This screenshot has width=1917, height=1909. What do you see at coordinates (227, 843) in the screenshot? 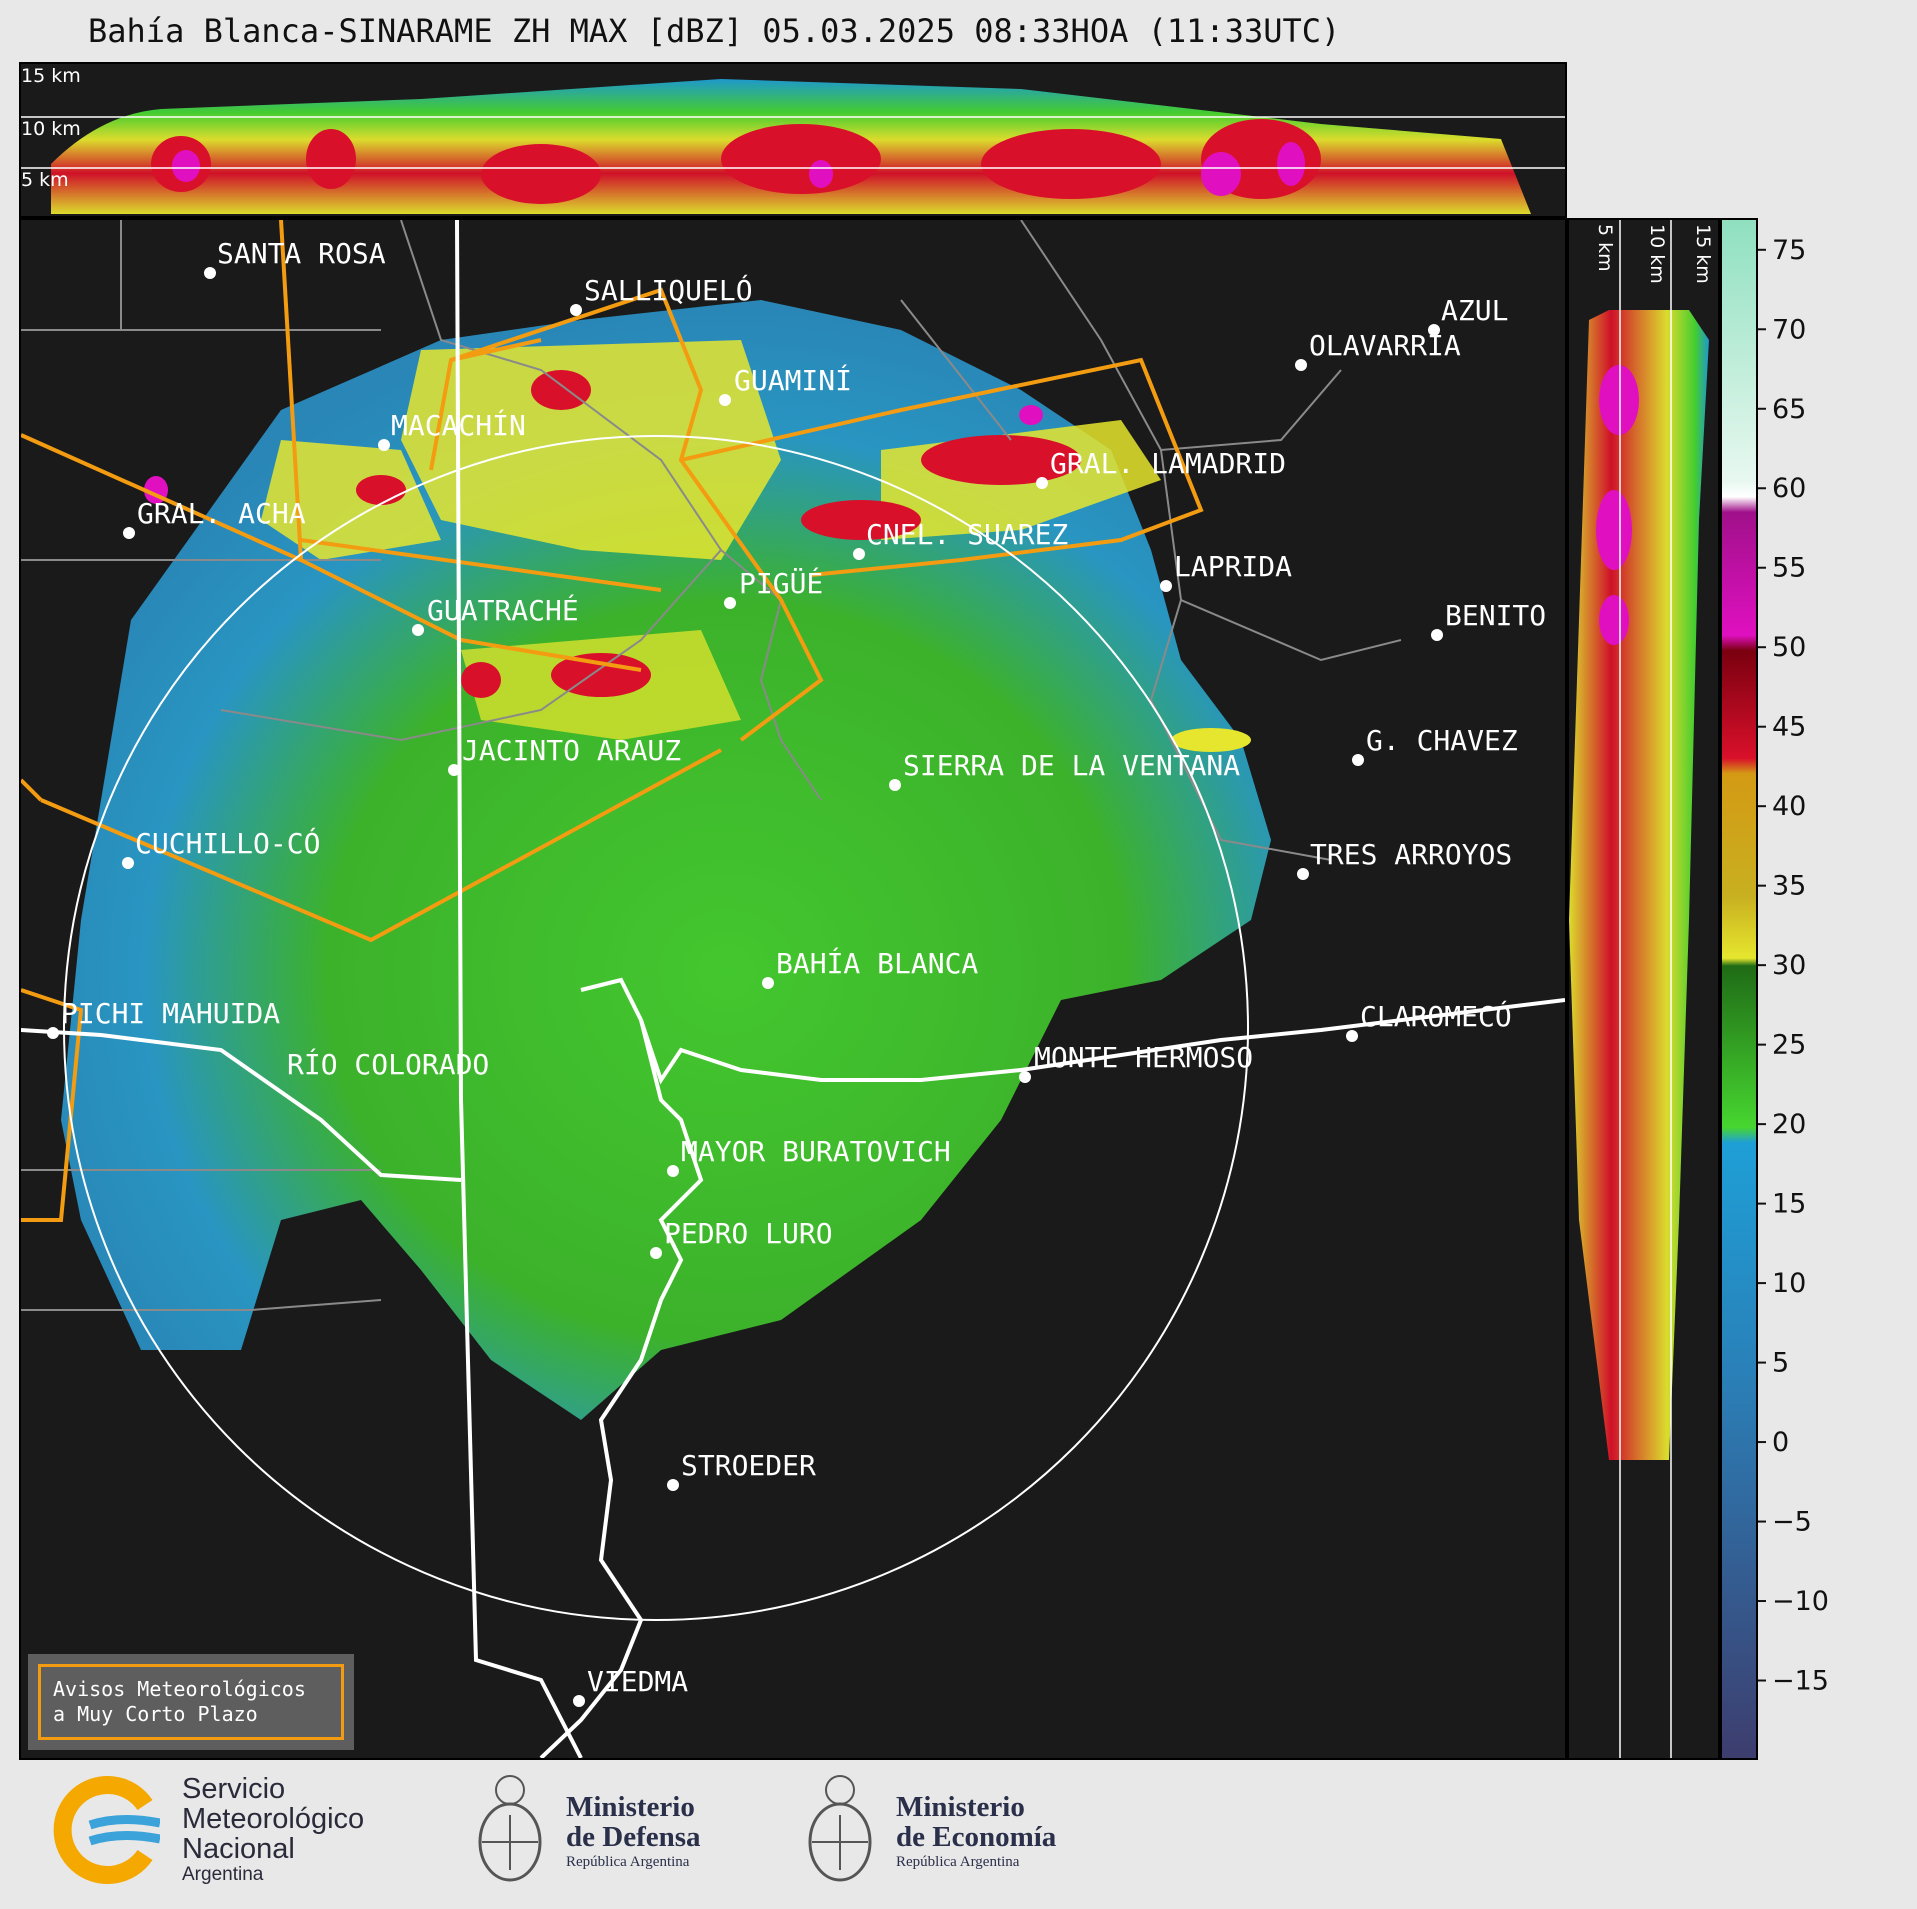
I see `city-label-cuchillo-co: CUCHILLO-CÓ` at bounding box center [227, 843].